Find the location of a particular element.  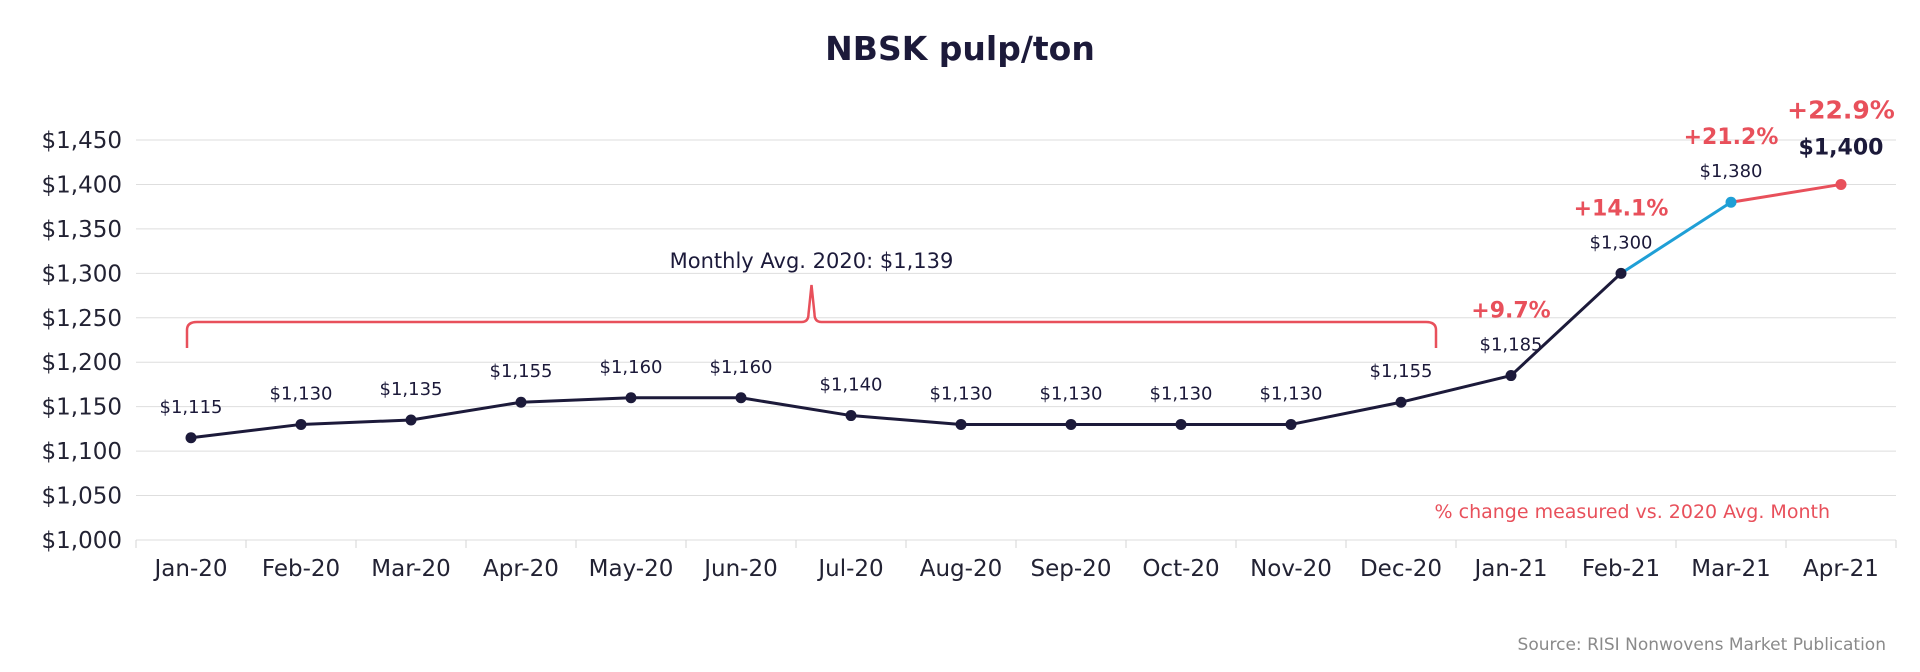

x-tick-label: Apr-21 is located at coordinates (1841, 569).